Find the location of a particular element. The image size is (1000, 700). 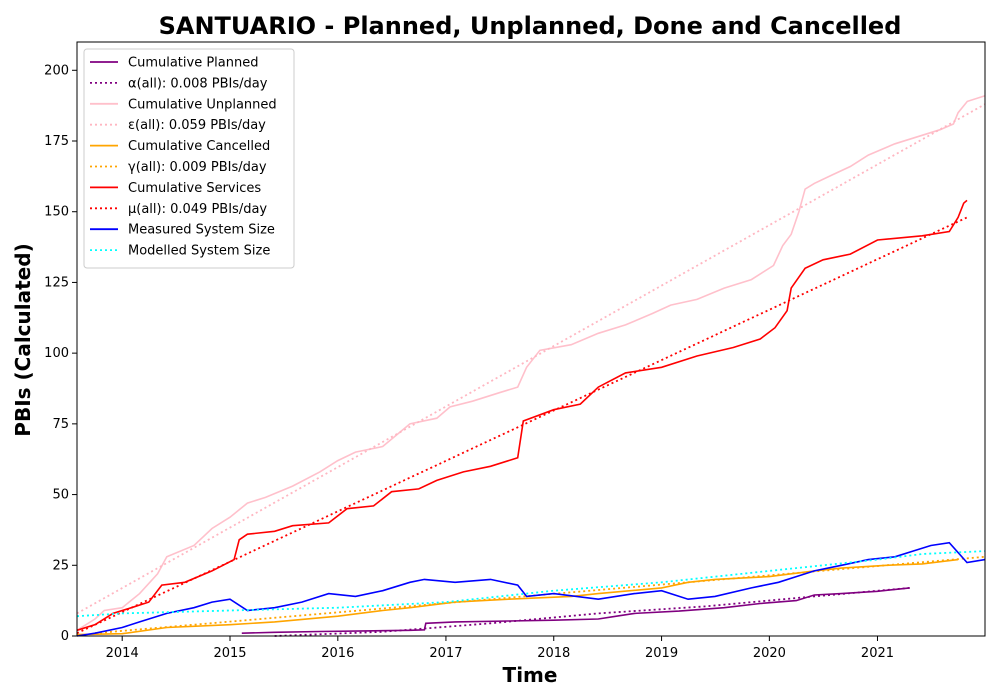

y-tick-label: 100 is located at coordinates (56, 353).